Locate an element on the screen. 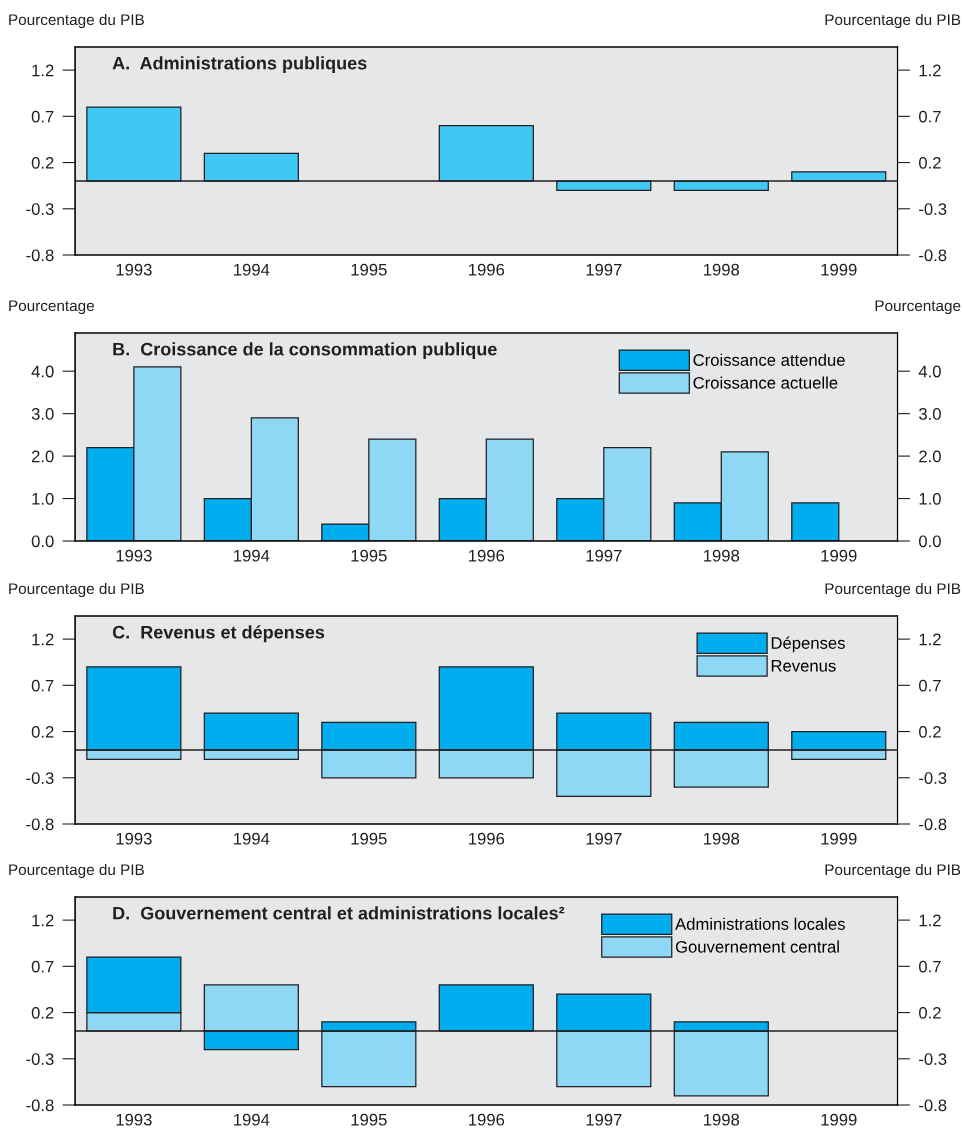  chart-title: C. Revenus et dépenses is located at coordinates (218, 634).